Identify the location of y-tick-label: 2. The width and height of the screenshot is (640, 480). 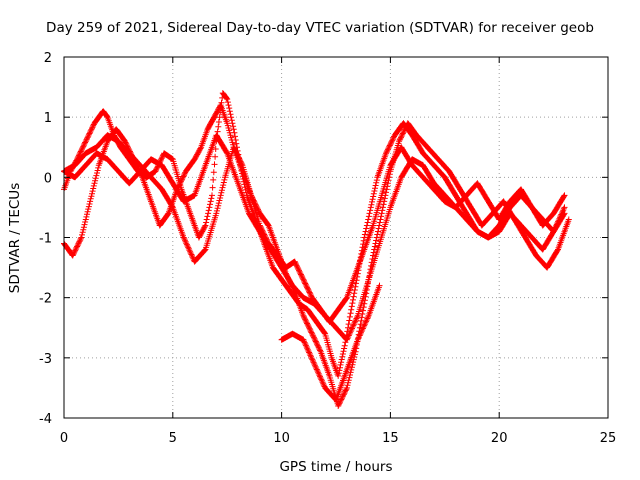
(48, 58).